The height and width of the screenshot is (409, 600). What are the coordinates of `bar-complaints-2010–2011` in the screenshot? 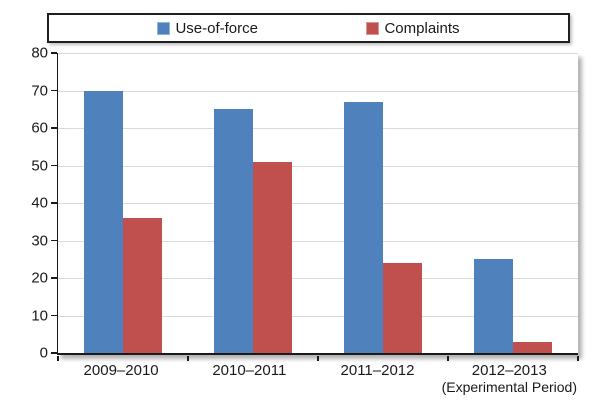 It's located at (272, 257).